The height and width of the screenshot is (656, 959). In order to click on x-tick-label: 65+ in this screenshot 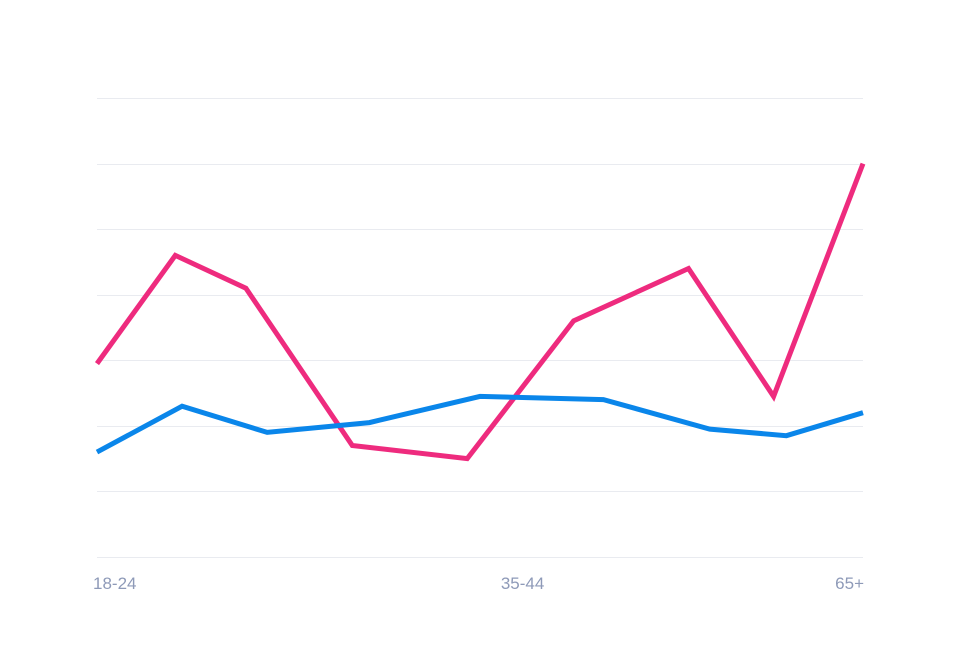, I will do `click(849, 583)`.